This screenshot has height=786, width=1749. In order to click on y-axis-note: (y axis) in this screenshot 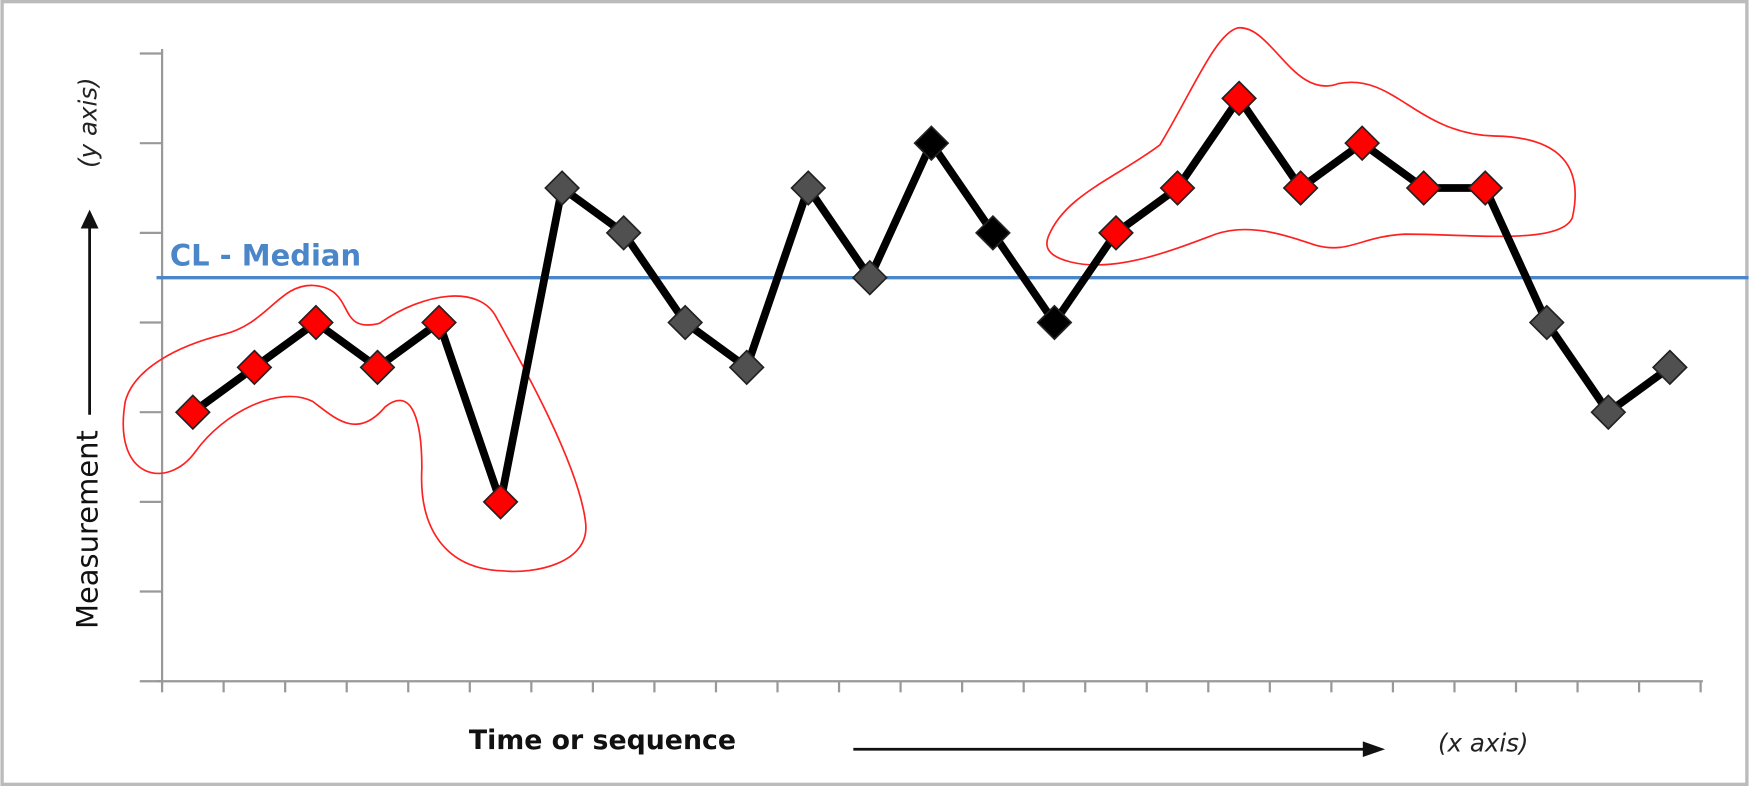, I will do `click(88, 122)`.